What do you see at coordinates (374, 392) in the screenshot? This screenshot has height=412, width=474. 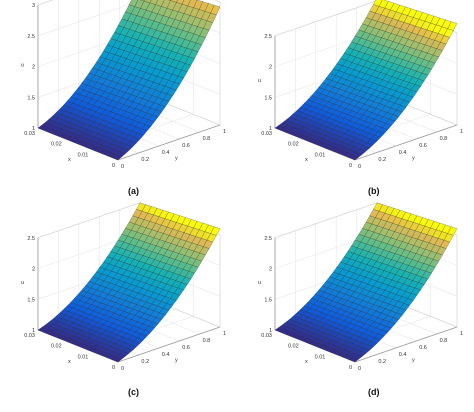 I see `panel-caption-d: (d)` at bounding box center [374, 392].